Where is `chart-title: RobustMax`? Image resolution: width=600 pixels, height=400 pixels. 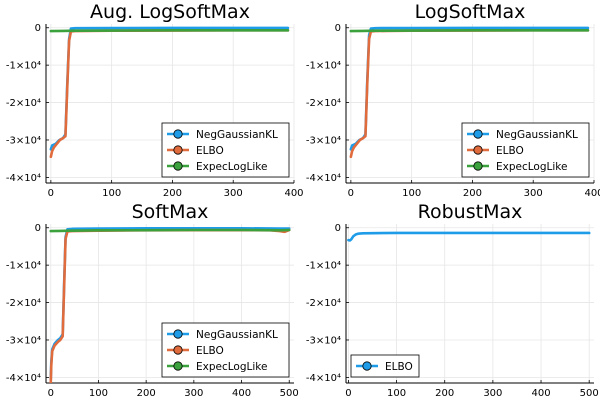
chart-title: RobustMax is located at coordinates (470, 212).